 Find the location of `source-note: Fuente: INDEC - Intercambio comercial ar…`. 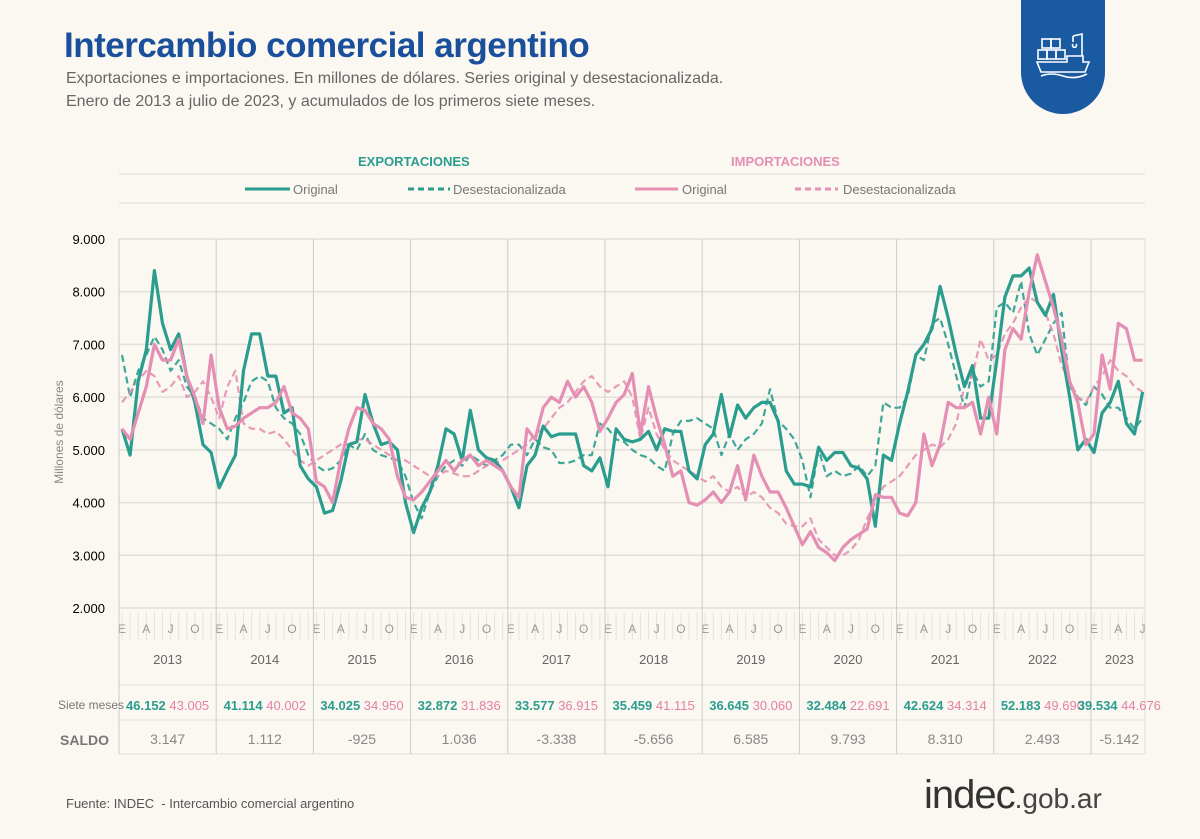

source-note: Fuente: INDEC - Intercambio comercial ar… is located at coordinates (210, 803).